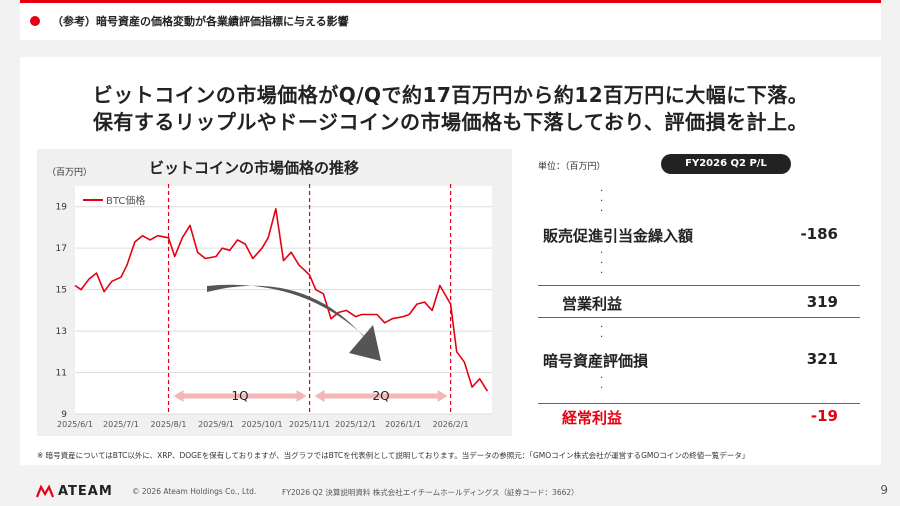 The height and width of the screenshot is (506, 900). I want to click on quarter-label: 1Q, so click(239, 396).